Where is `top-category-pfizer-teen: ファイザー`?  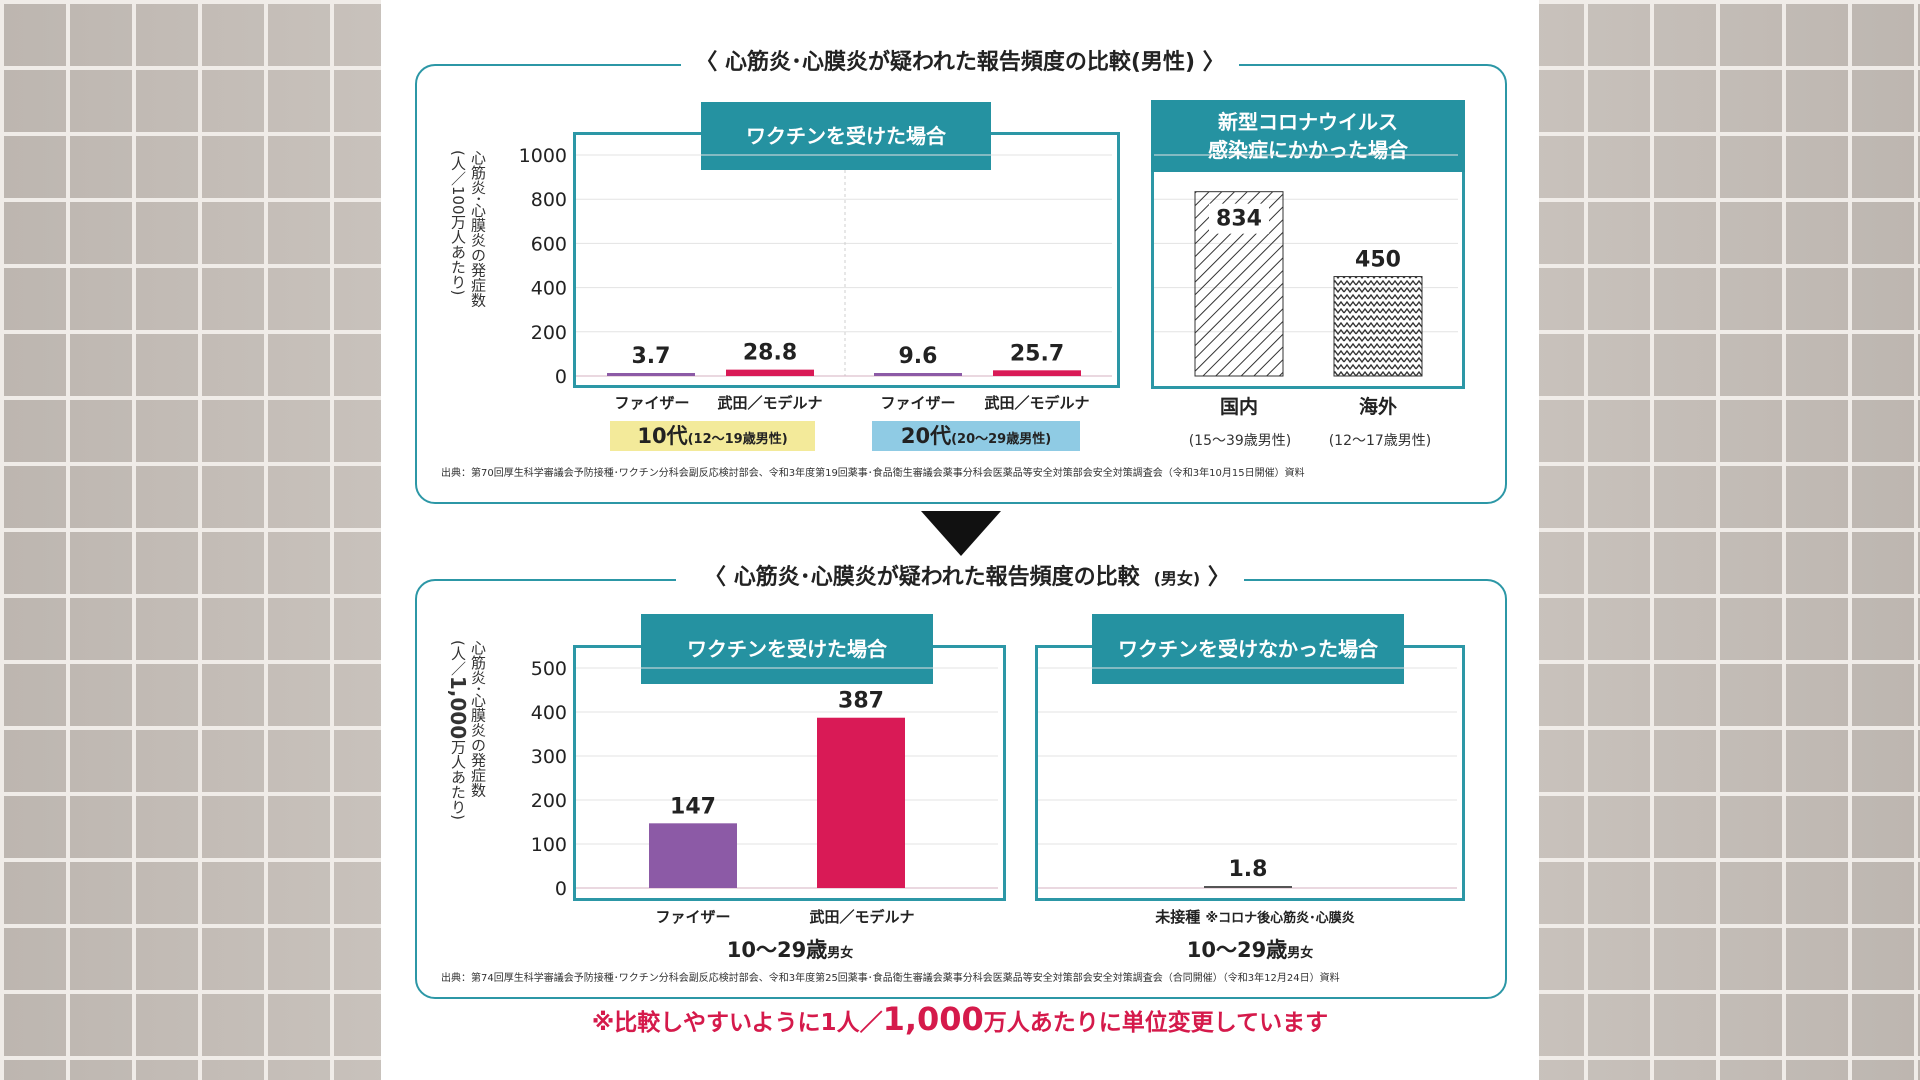
top-category-pfizer-teen: ファイザー is located at coordinates (652, 403).